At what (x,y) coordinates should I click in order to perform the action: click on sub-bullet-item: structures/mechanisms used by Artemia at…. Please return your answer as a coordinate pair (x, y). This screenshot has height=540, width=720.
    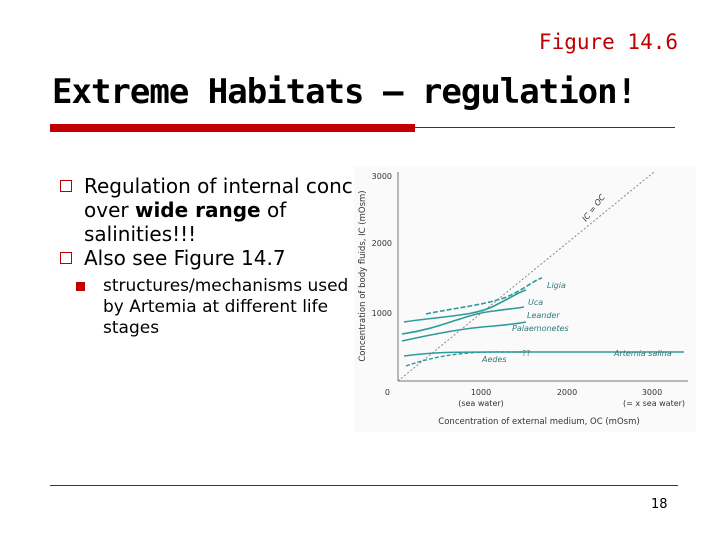
    Looking at the image, I should click on (211, 307).